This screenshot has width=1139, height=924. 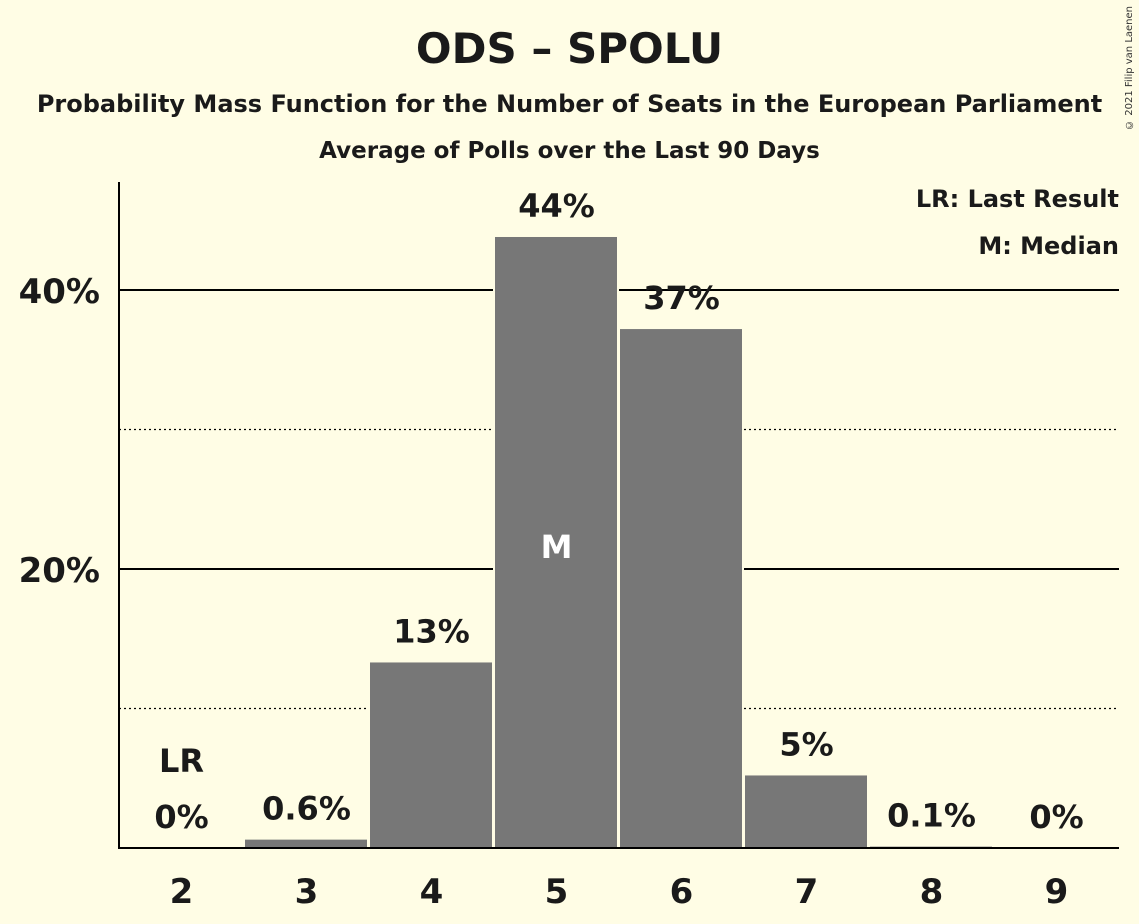 I want to click on chart-title: ODS – SPOLU, so click(x=569, y=48).